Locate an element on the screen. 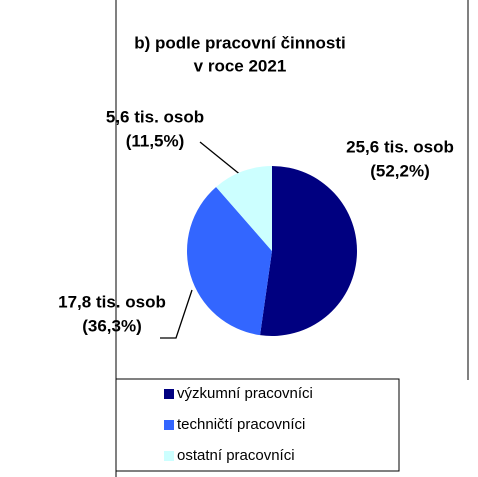  legend-box is located at coordinates (257, 425).